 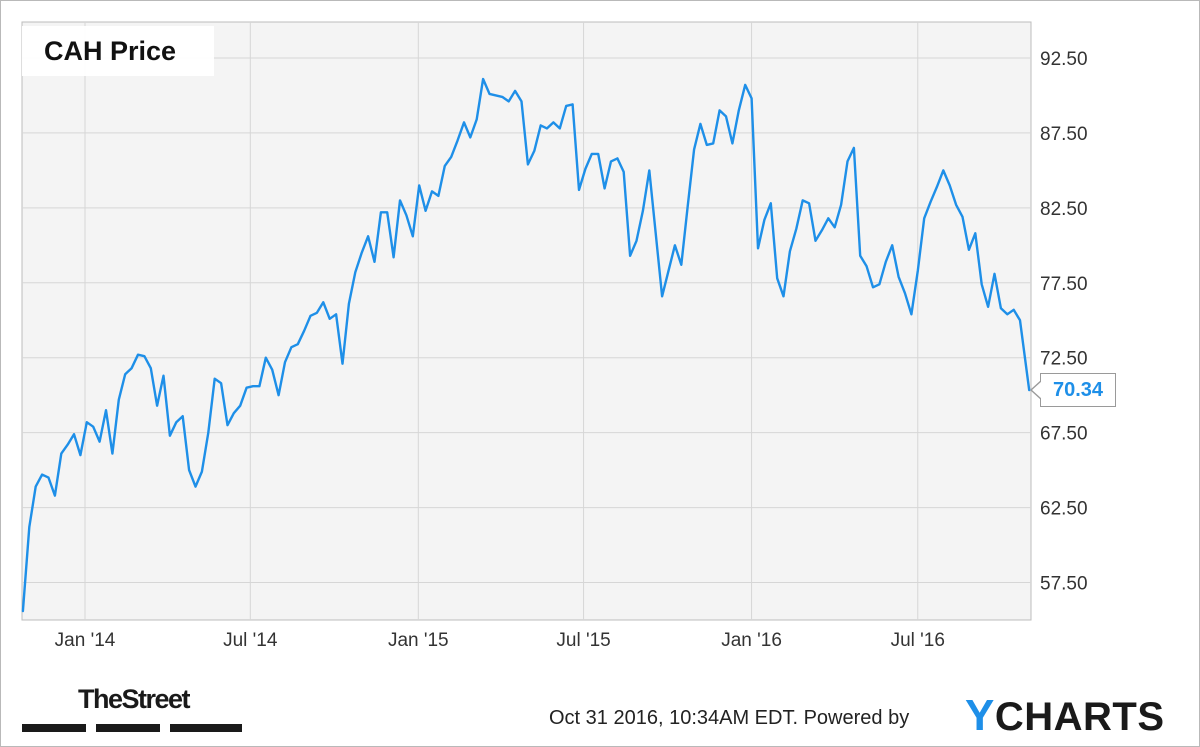 What do you see at coordinates (110, 51) in the screenshot?
I see `chart-title: CAH Price` at bounding box center [110, 51].